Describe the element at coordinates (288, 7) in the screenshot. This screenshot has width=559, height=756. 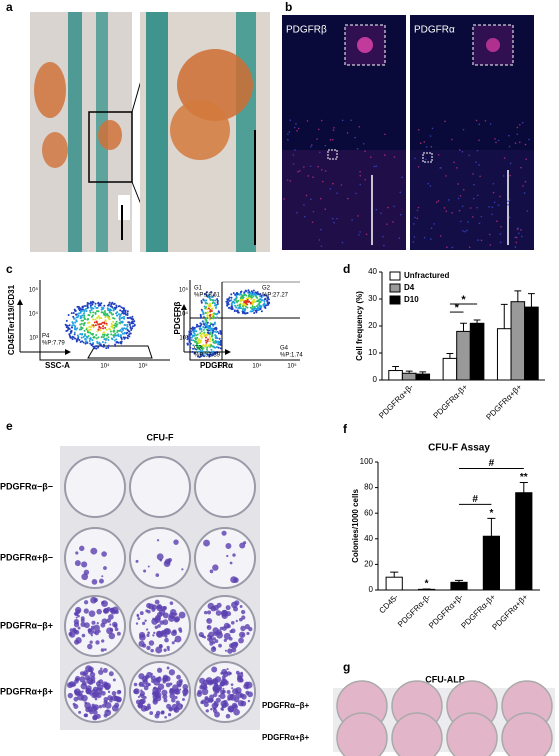
I see `panel-label: b` at that location.